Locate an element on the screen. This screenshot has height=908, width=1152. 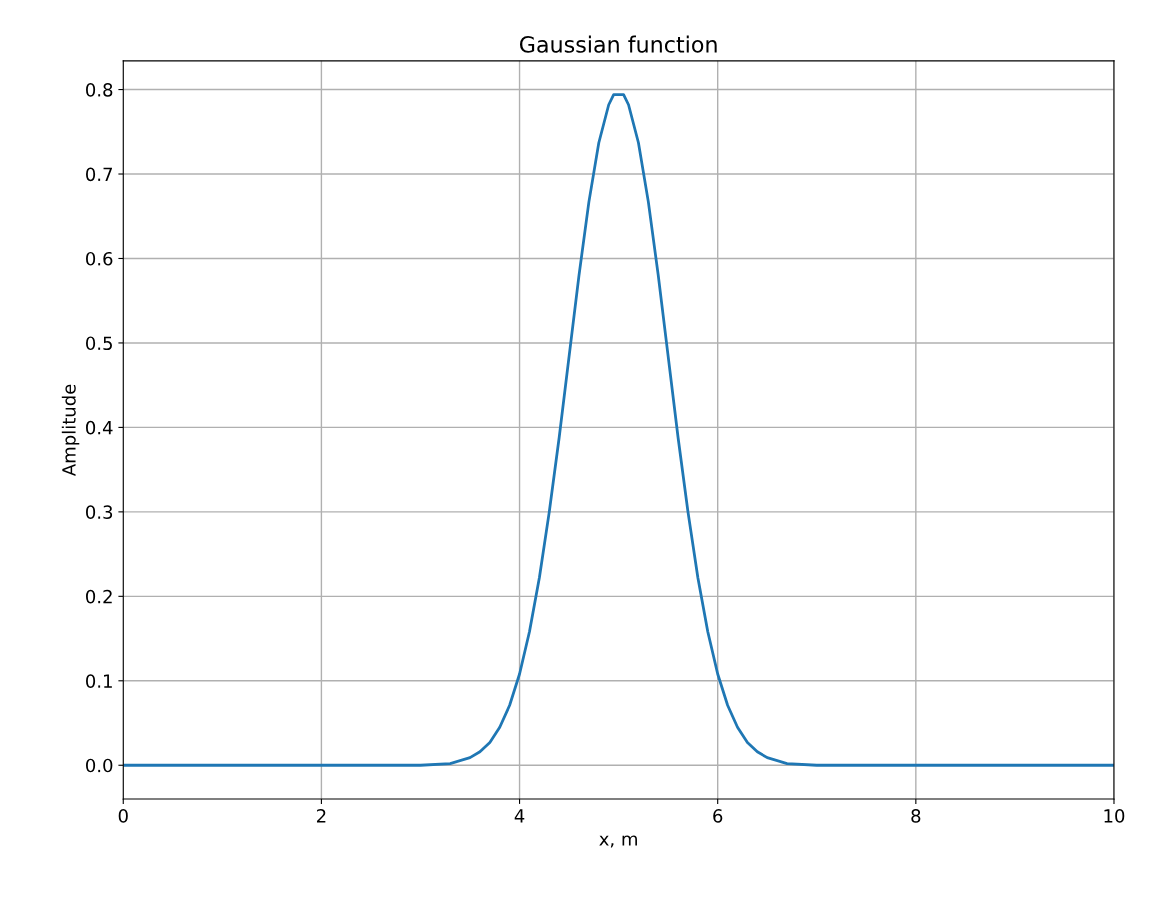
y-axis-title: Amplitude is located at coordinates (70, 430).